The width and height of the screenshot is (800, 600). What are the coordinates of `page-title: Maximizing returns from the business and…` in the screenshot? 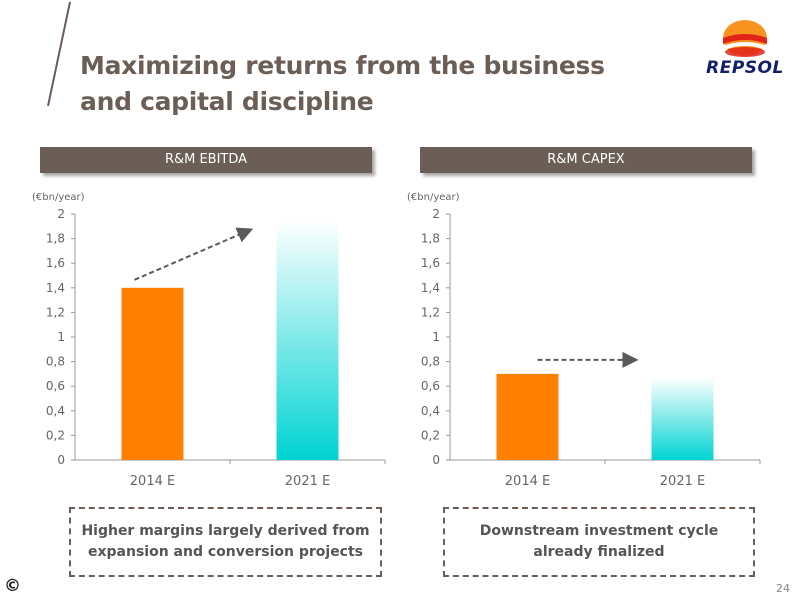 It's located at (342, 83).